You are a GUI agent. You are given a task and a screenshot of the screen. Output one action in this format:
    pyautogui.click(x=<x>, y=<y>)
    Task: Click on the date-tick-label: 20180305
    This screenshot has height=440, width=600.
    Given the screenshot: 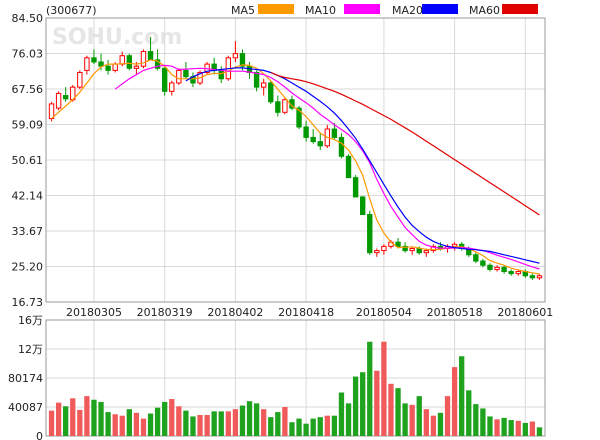 What is the action you would take?
    pyautogui.click(x=94, y=312)
    